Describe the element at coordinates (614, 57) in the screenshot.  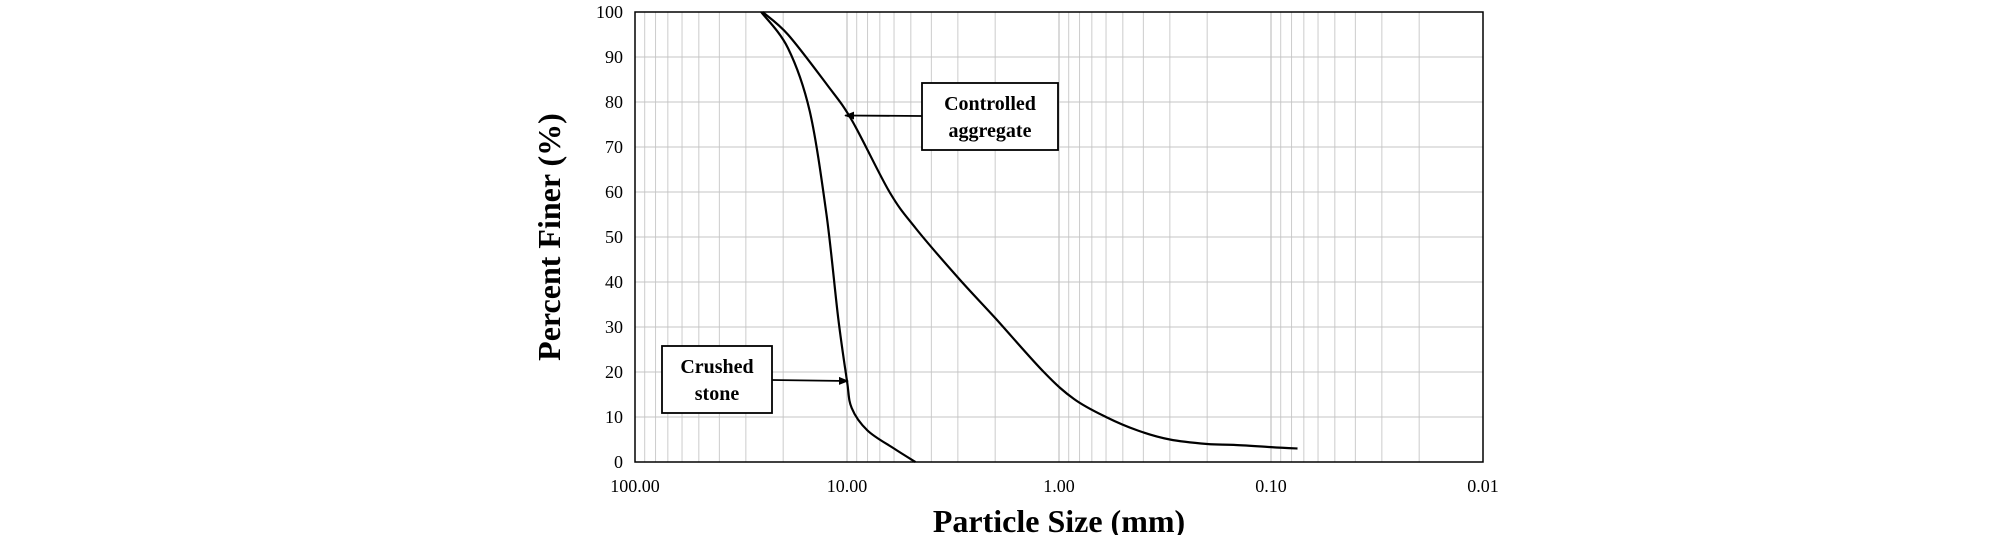
I see `y-tick-label: 90` at that location.